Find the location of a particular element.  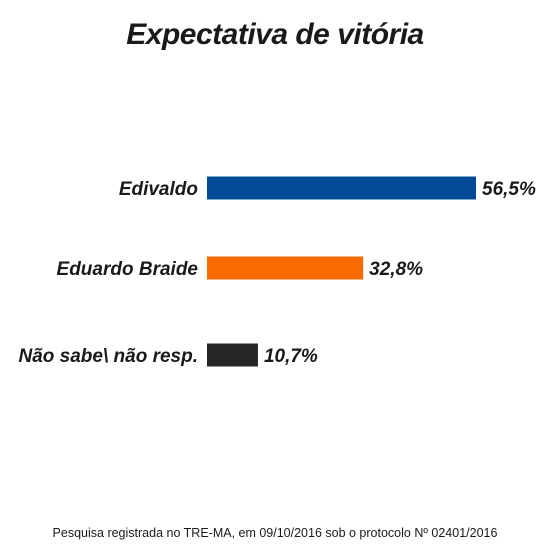

category-label: Não sabe\ não resp. is located at coordinates (108, 356).